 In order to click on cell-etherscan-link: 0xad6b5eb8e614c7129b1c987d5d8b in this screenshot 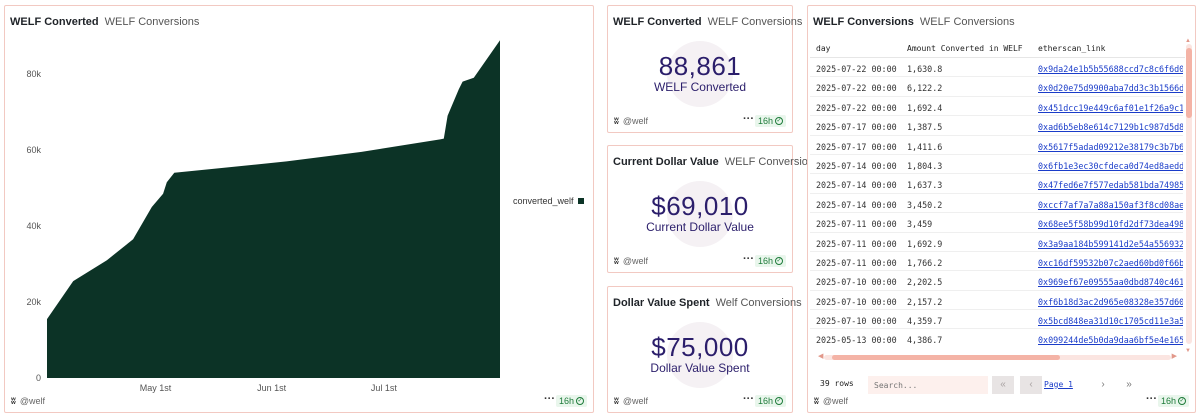, I will do `click(1110, 127)`.